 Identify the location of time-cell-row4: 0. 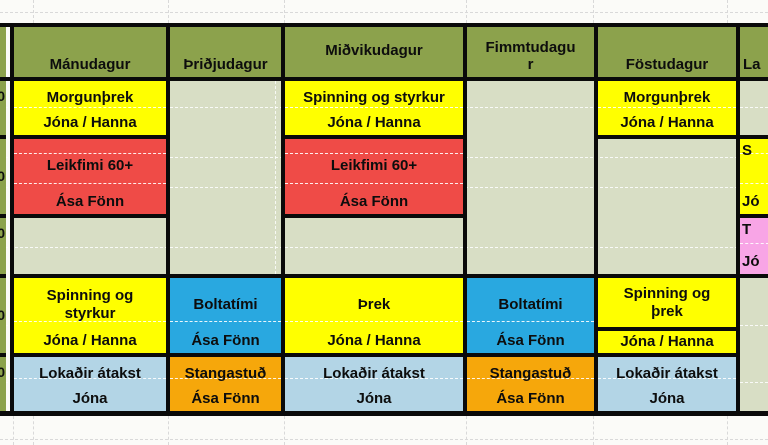
(3, 315).